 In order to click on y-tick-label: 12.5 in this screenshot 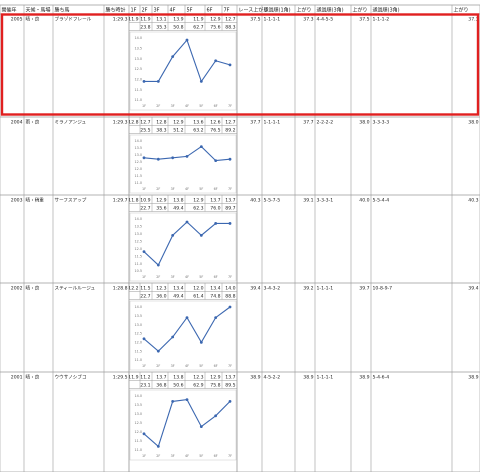, I will do `click(138, 162)`.